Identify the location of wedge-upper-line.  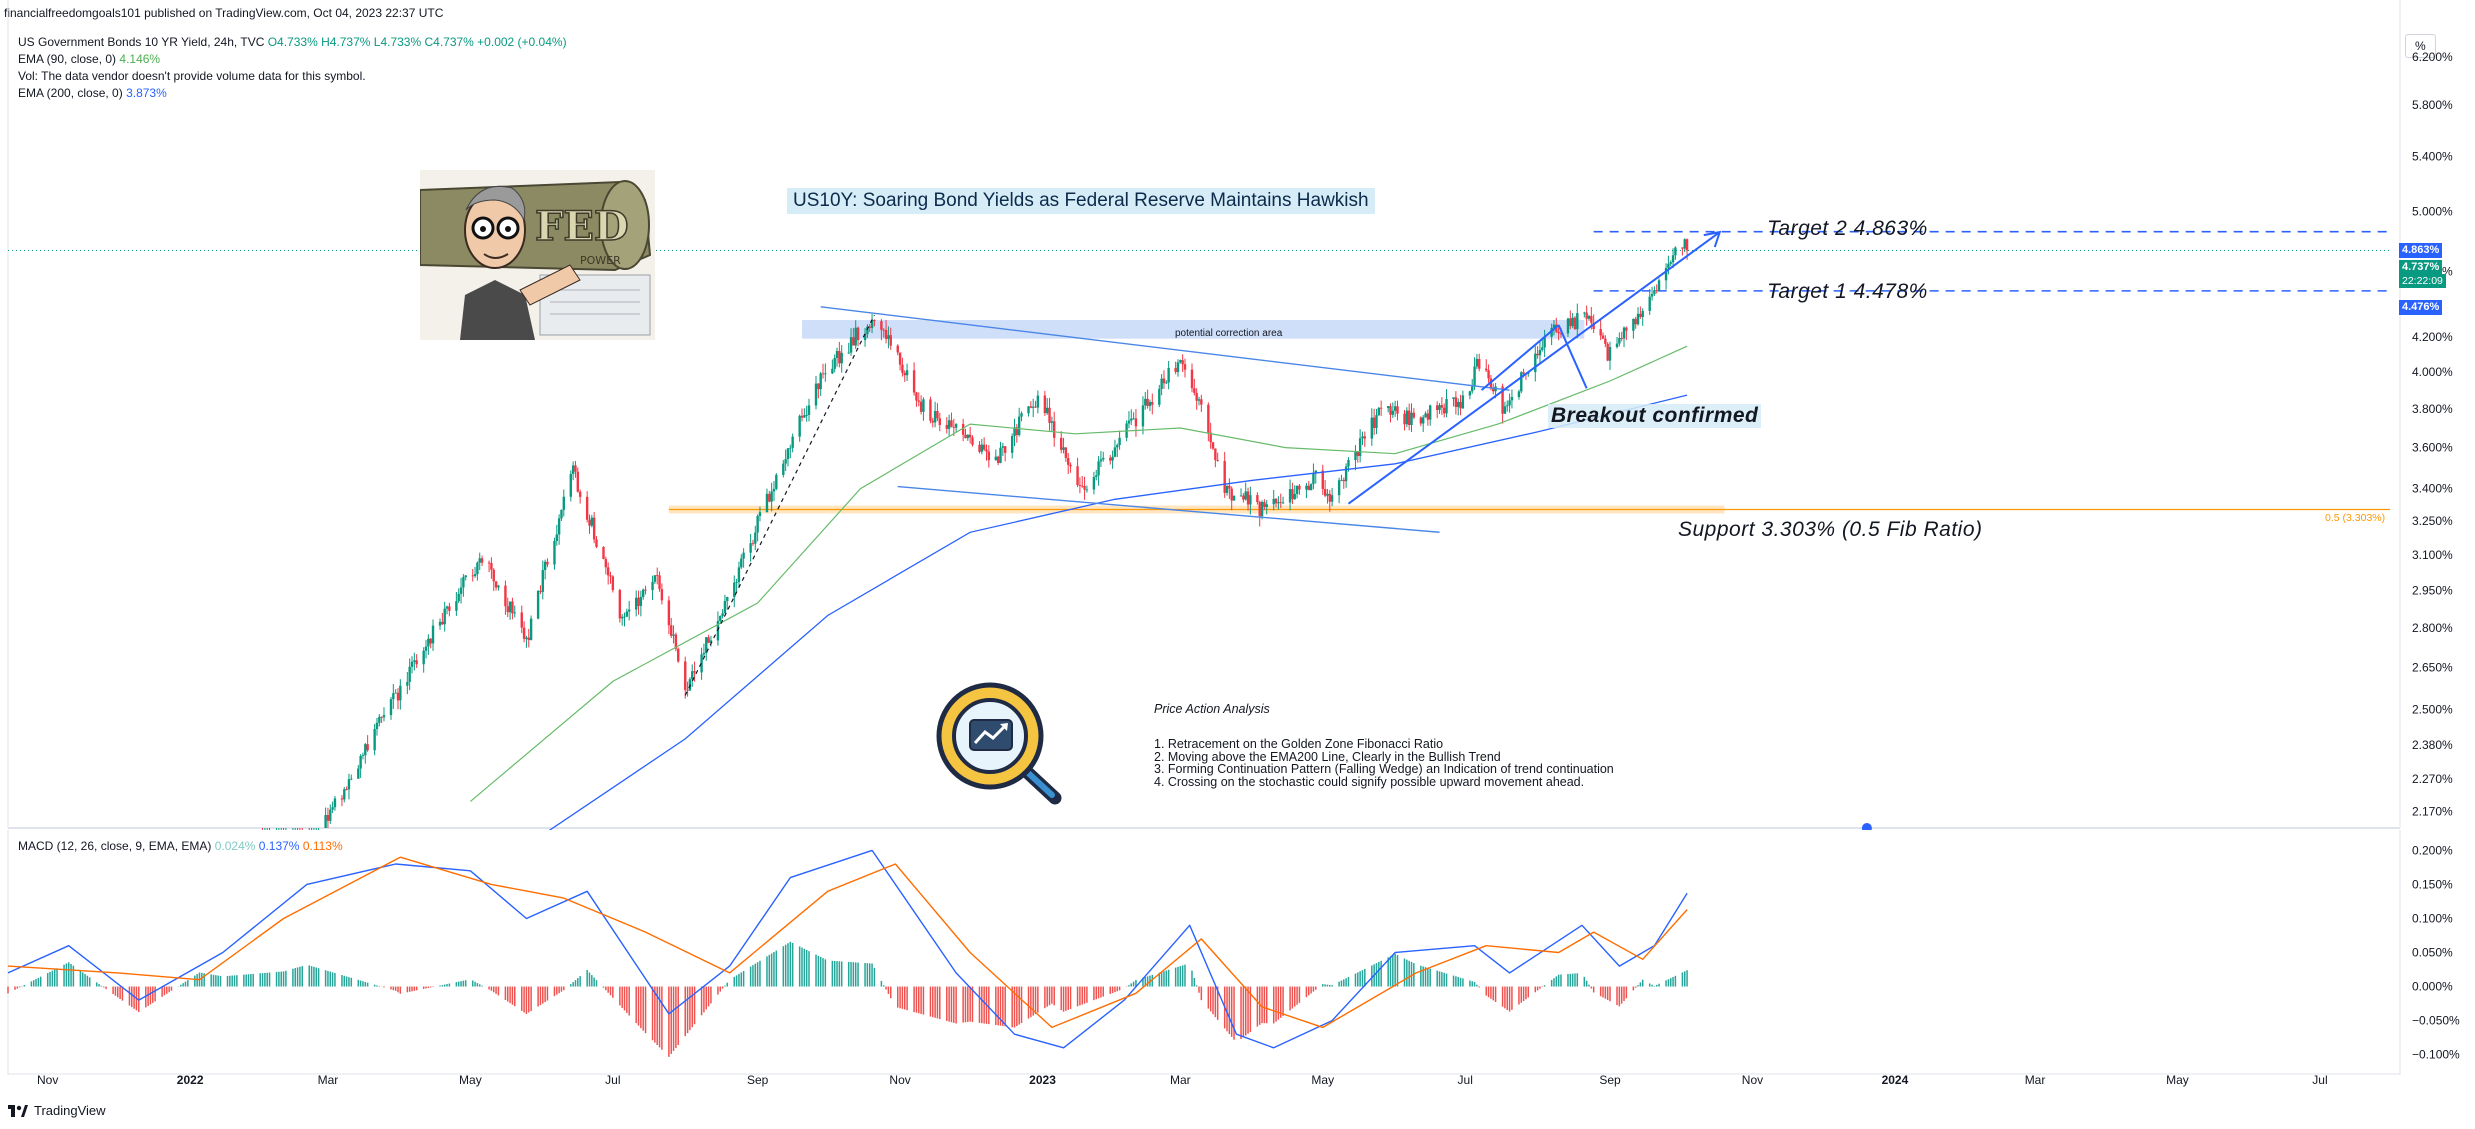
(1165, 348).